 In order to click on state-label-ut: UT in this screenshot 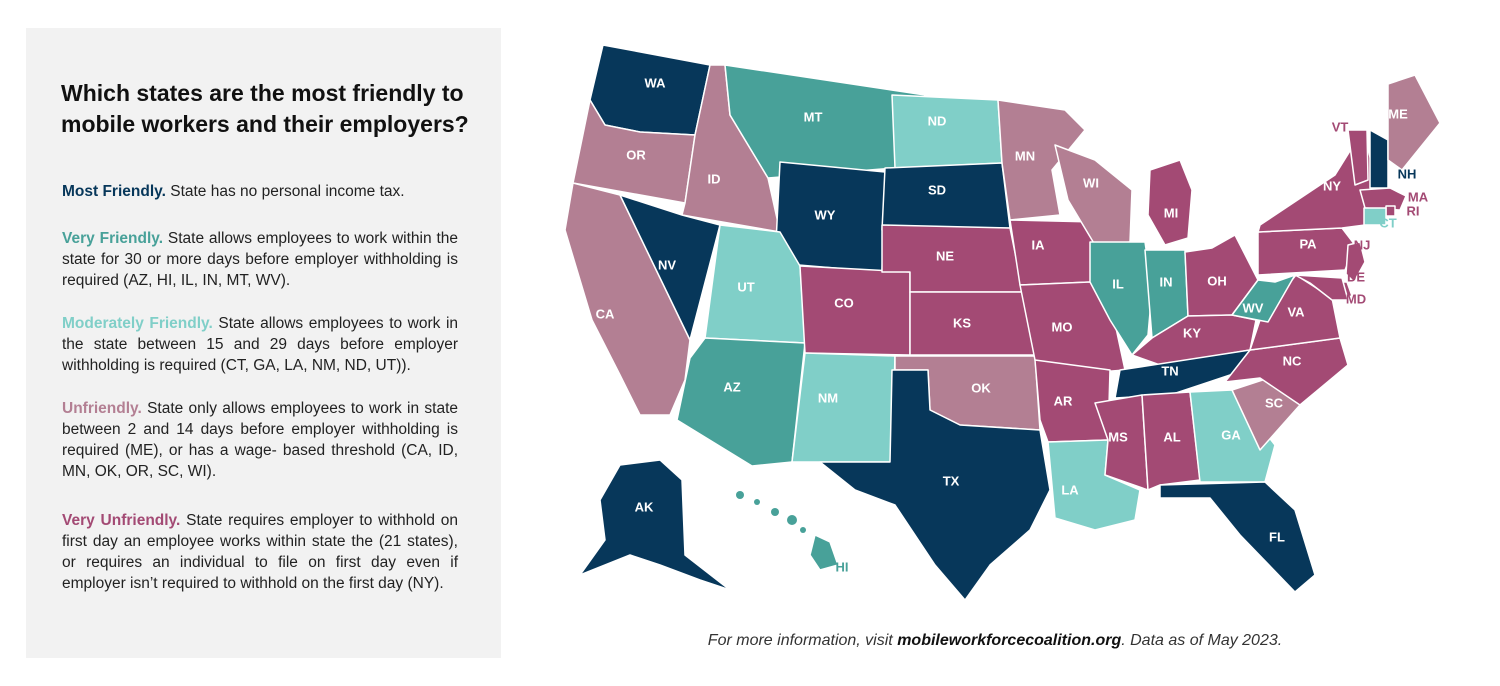, I will do `click(745, 286)`.